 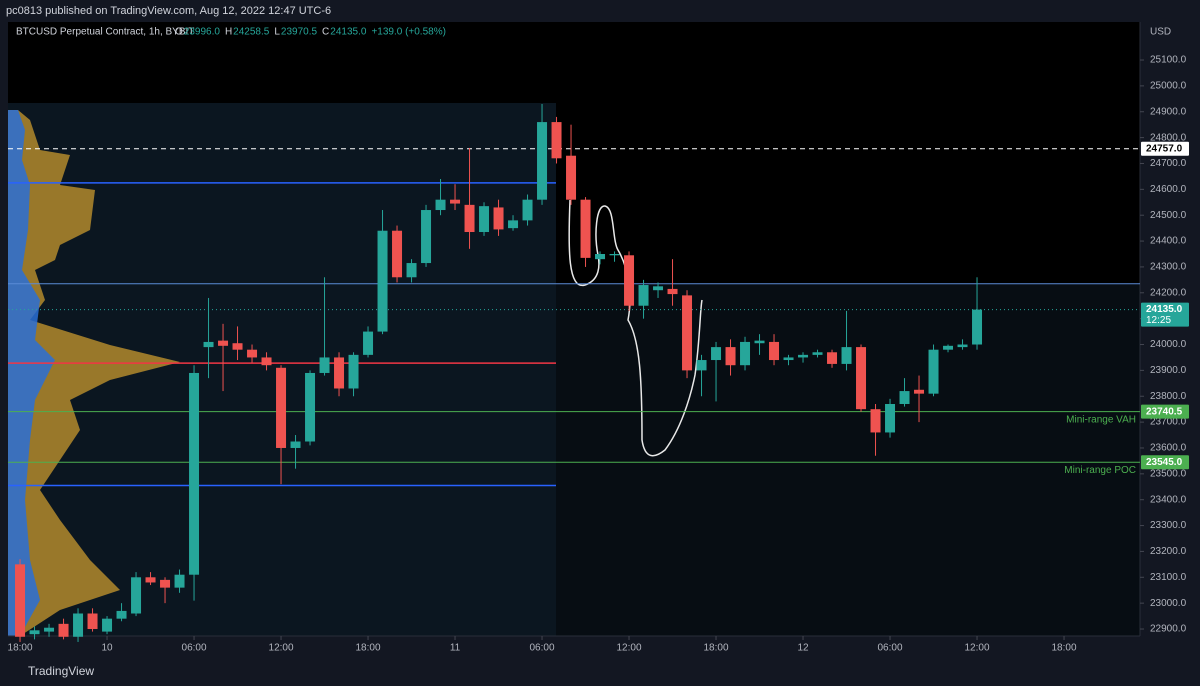 I want to click on price-tag-label: 24757.0, so click(x=1164, y=148).